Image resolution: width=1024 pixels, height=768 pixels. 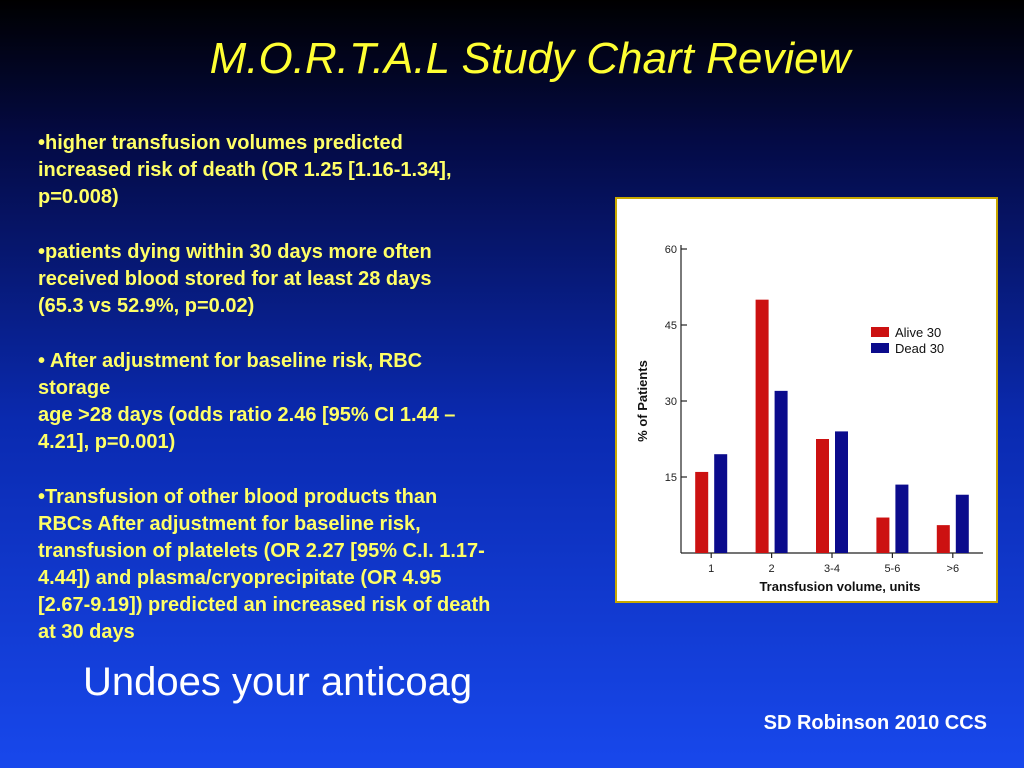 I want to click on slide-subtitle: Undoes your anticoag, so click(x=278, y=682).